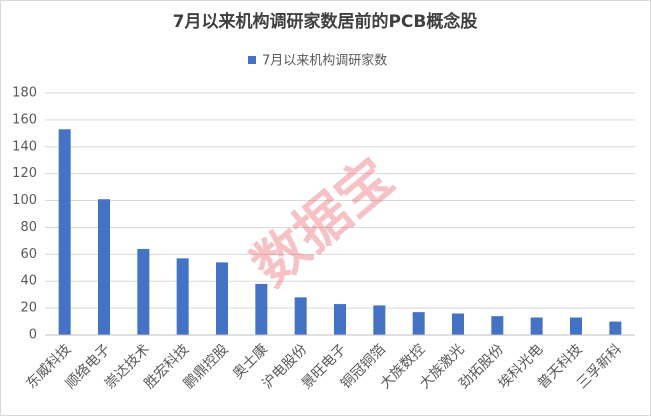 The width and height of the screenshot is (651, 416). I want to click on legend-label: 7月以来机构调研家数, so click(324, 61).